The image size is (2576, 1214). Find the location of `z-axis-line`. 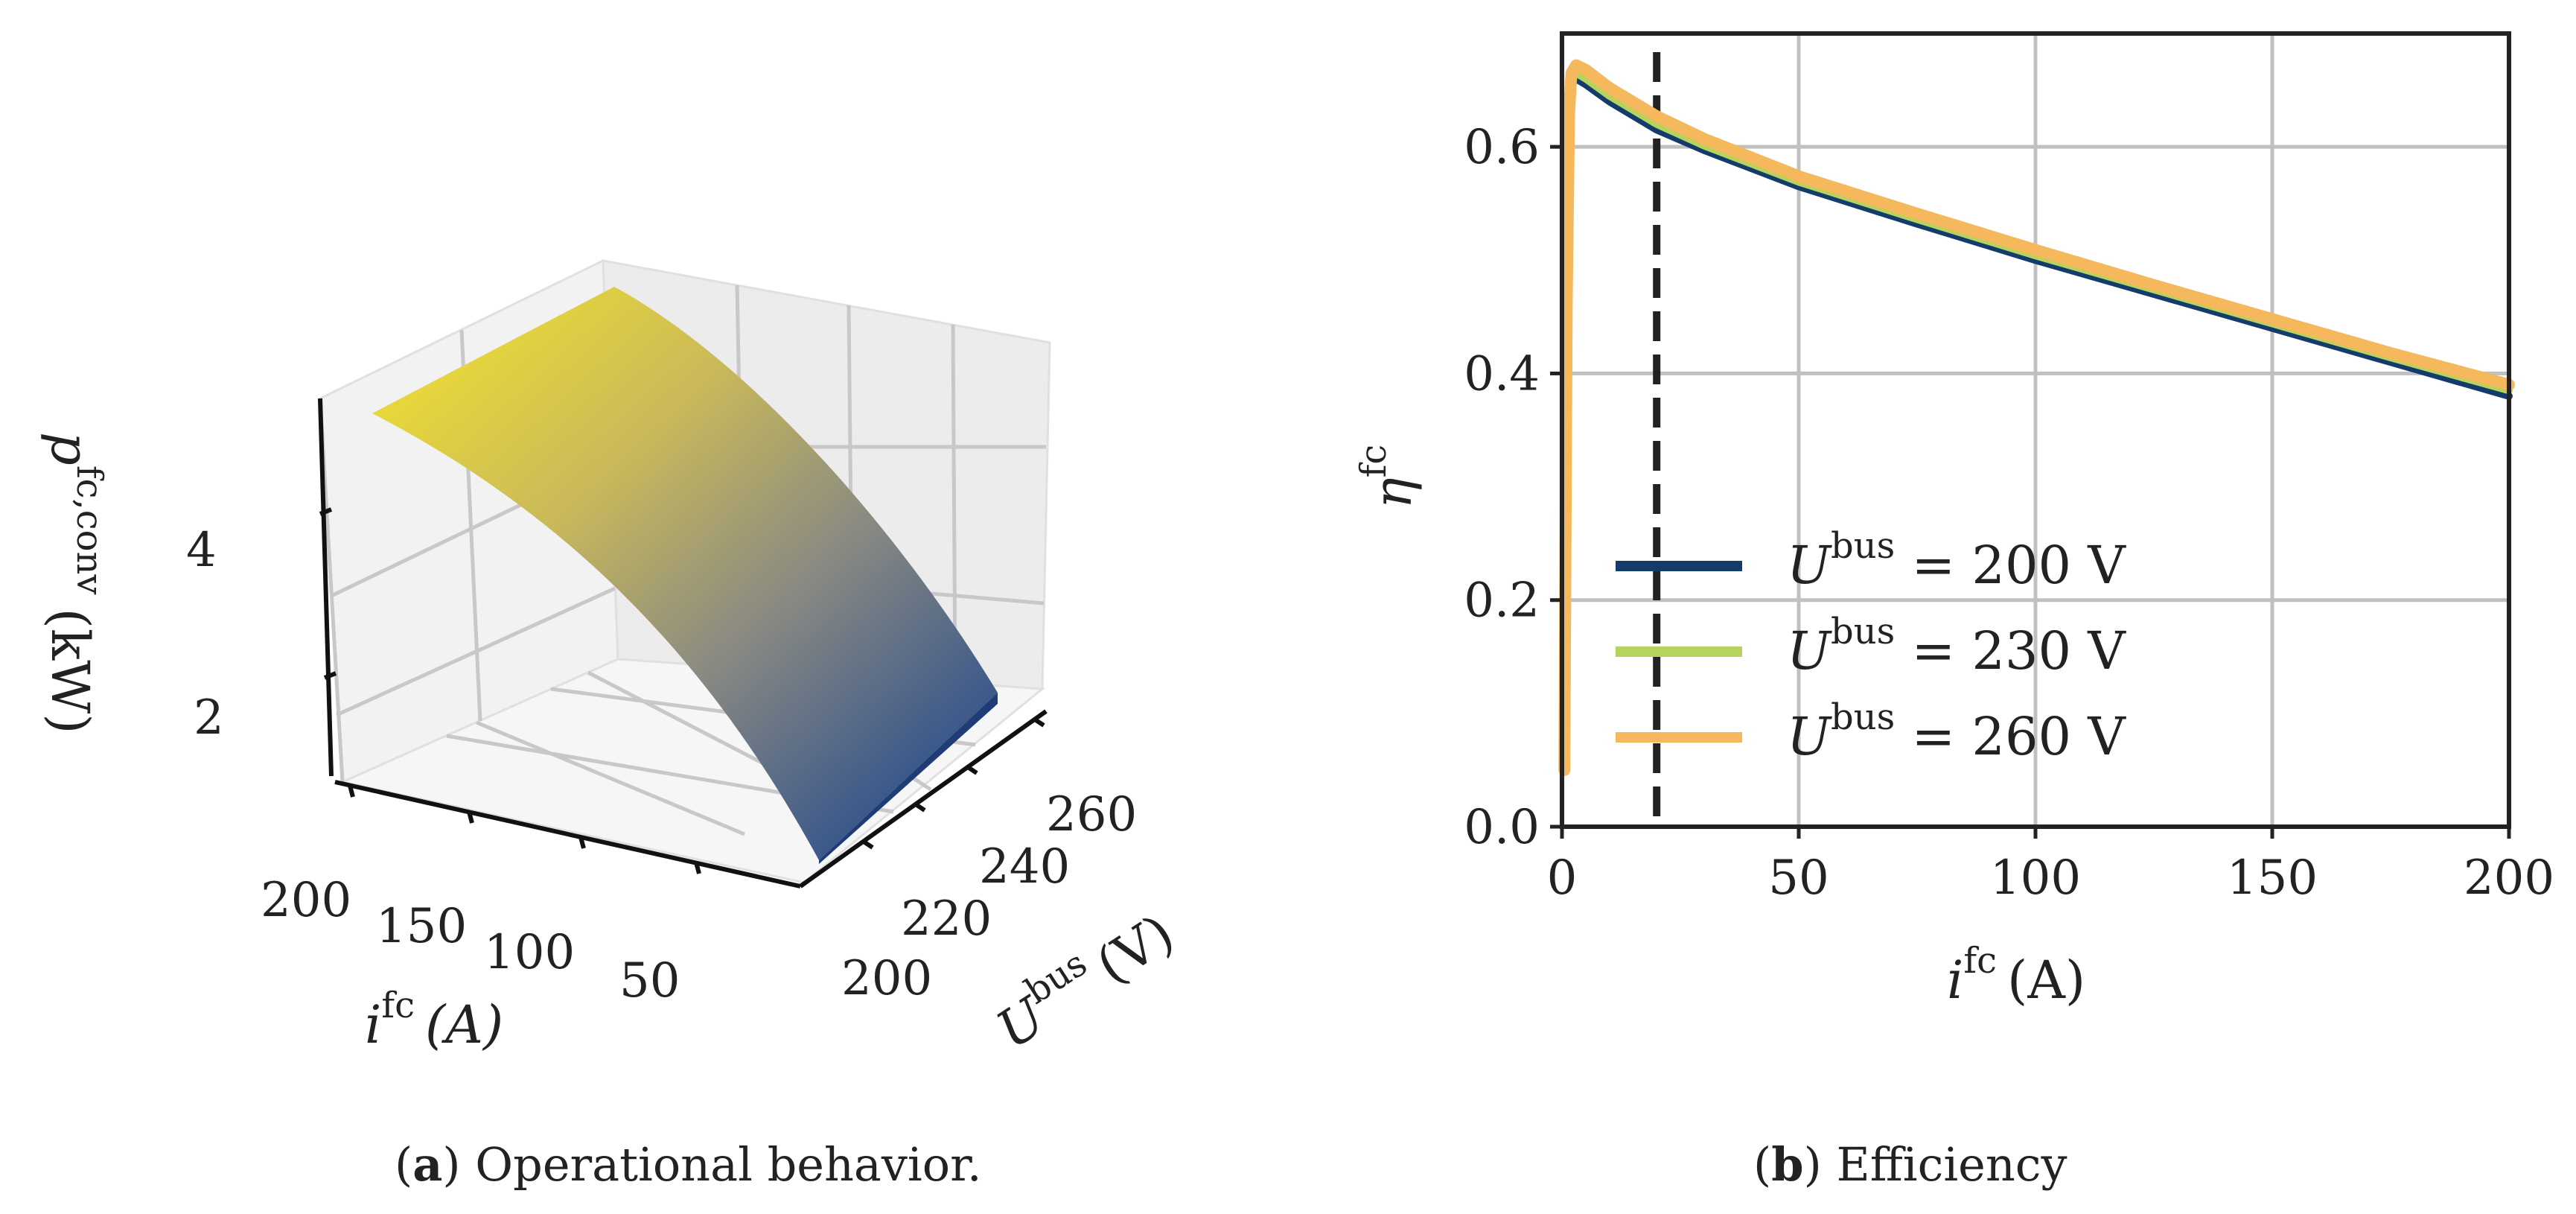

z-axis-line is located at coordinates (326, 587).